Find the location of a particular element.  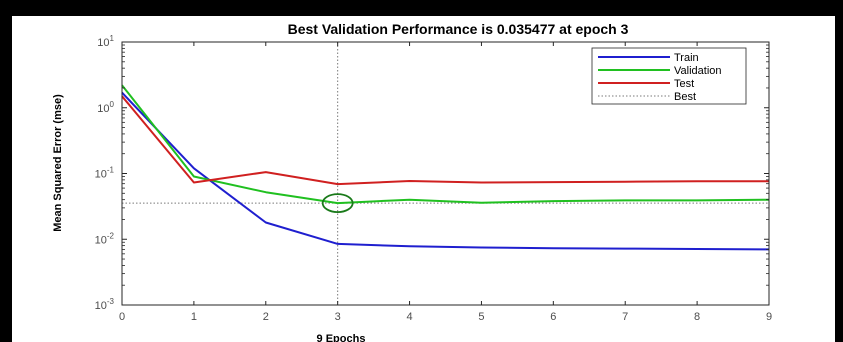

x-tick-label: 7 is located at coordinates (625, 317).